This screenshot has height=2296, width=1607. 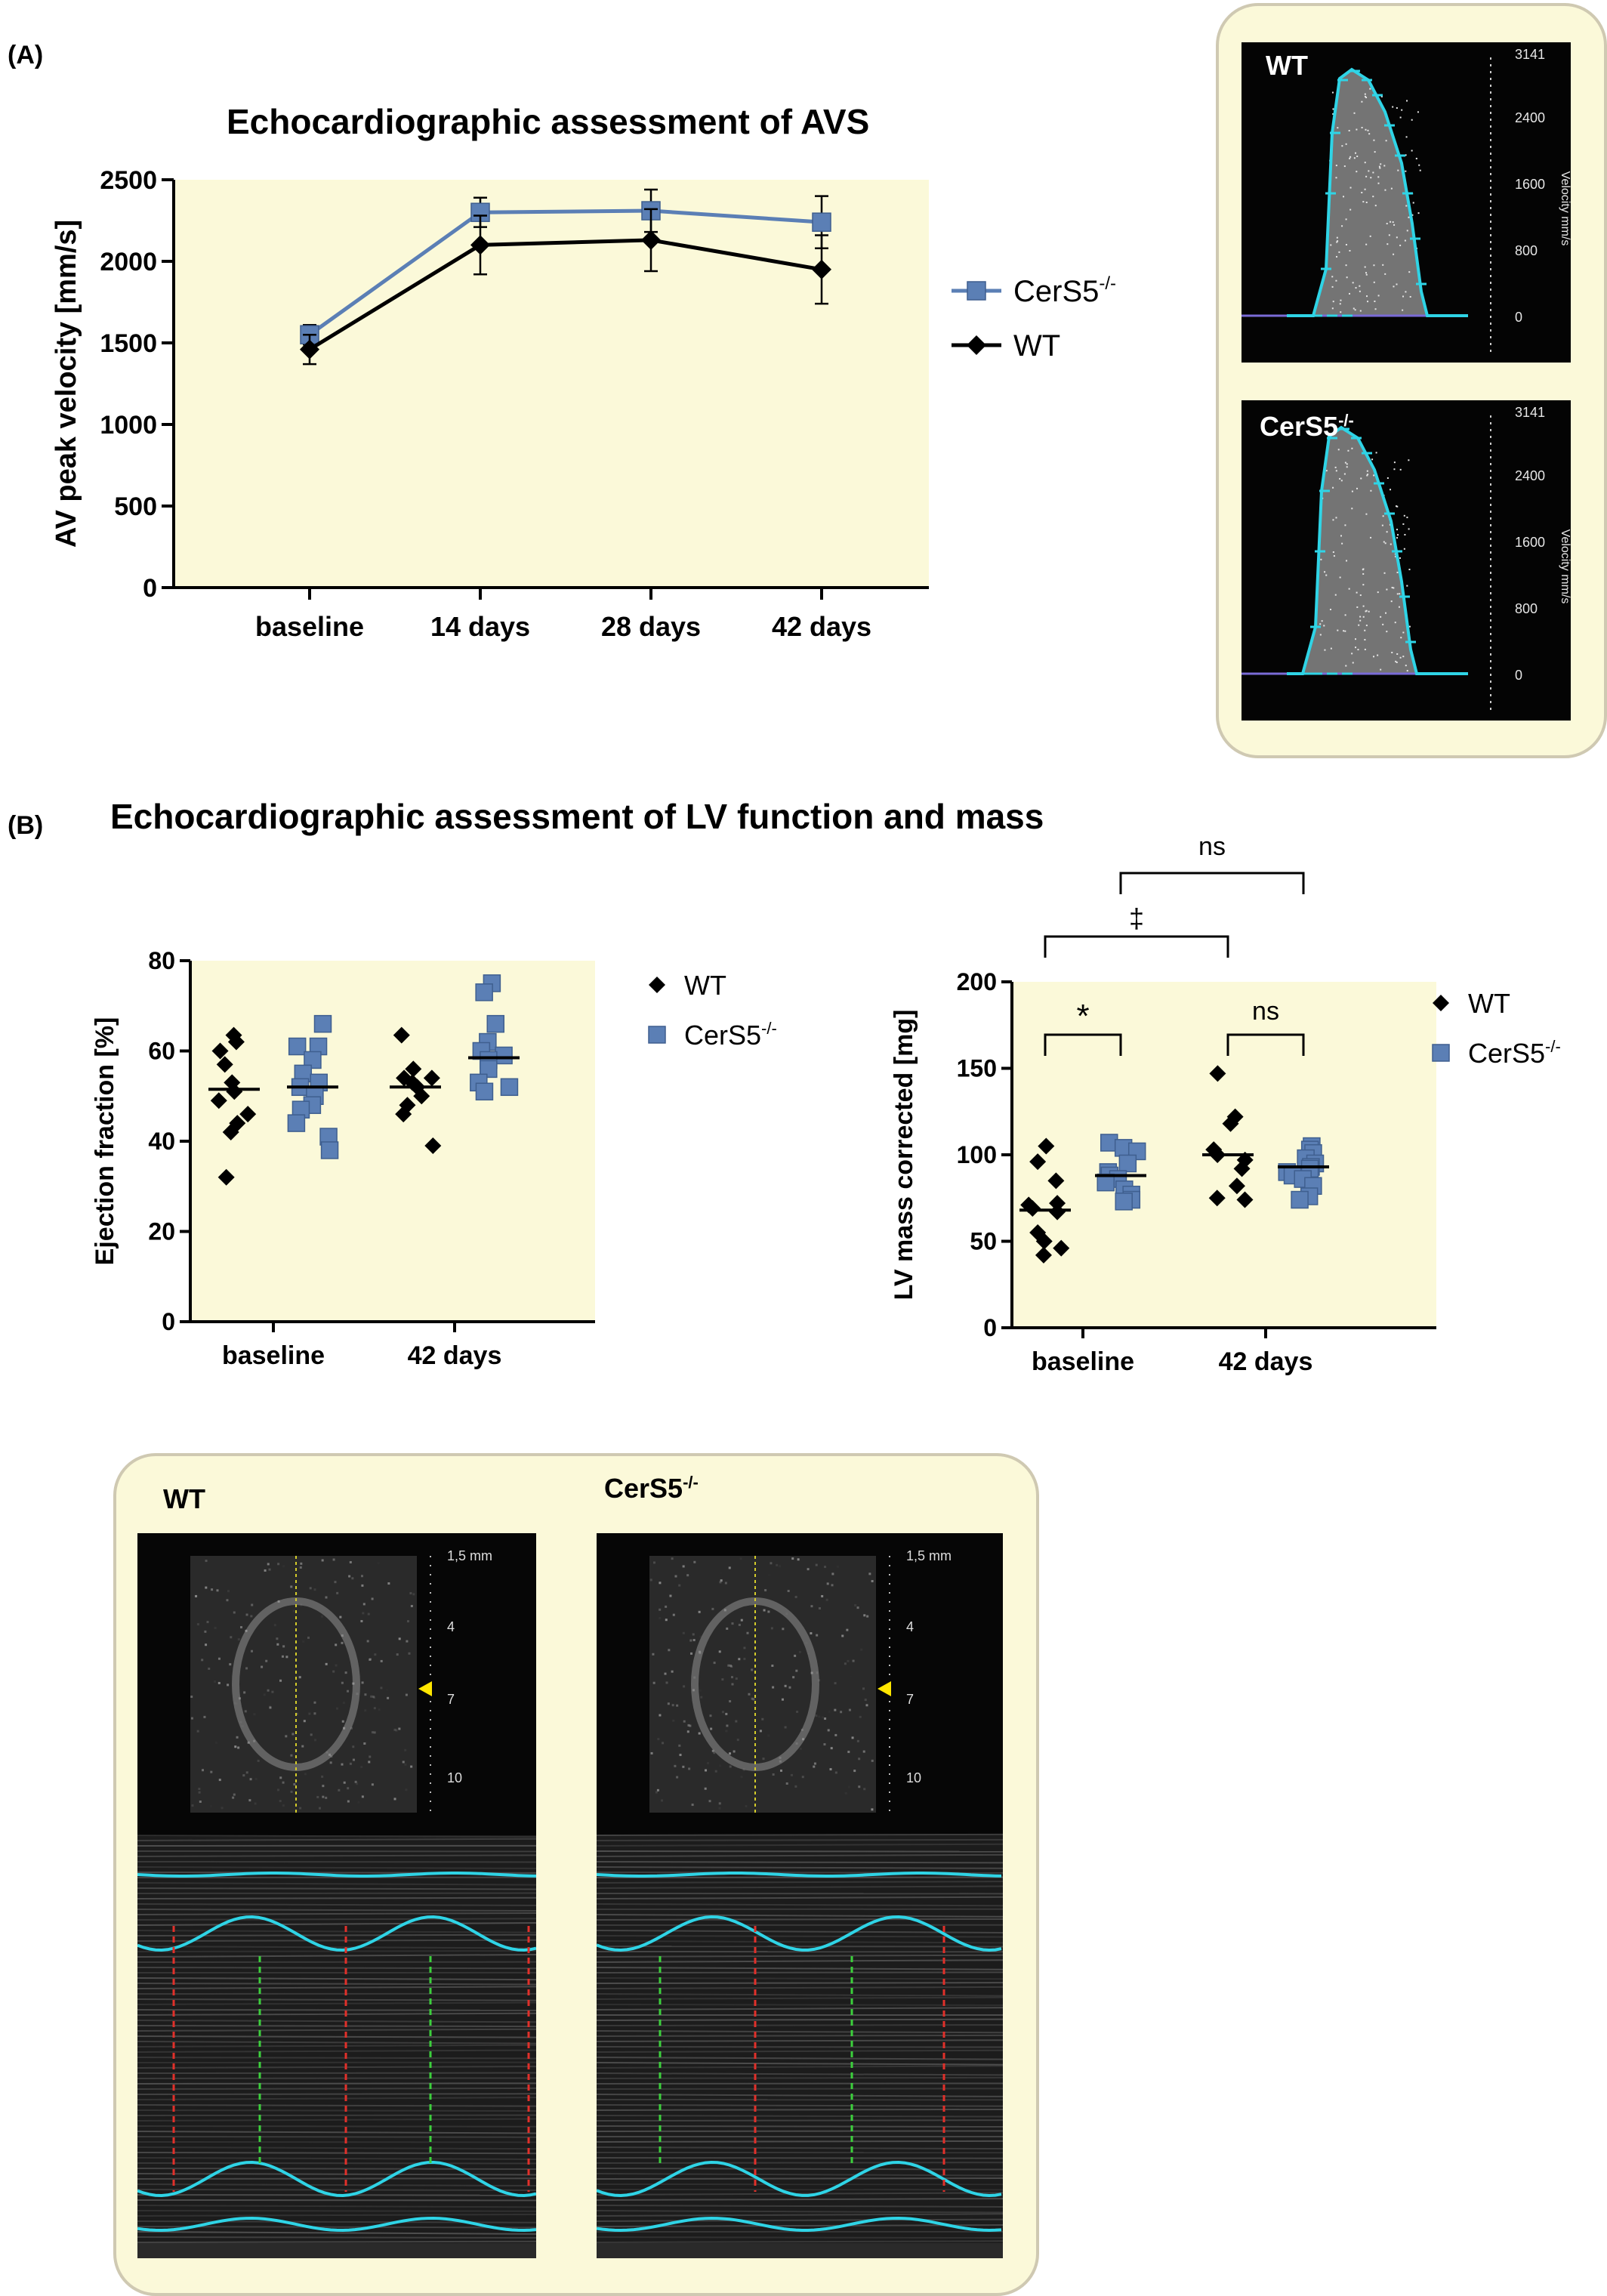 What do you see at coordinates (1265, 1011) in the screenshot?
I see `significance-ns-right: ns` at bounding box center [1265, 1011].